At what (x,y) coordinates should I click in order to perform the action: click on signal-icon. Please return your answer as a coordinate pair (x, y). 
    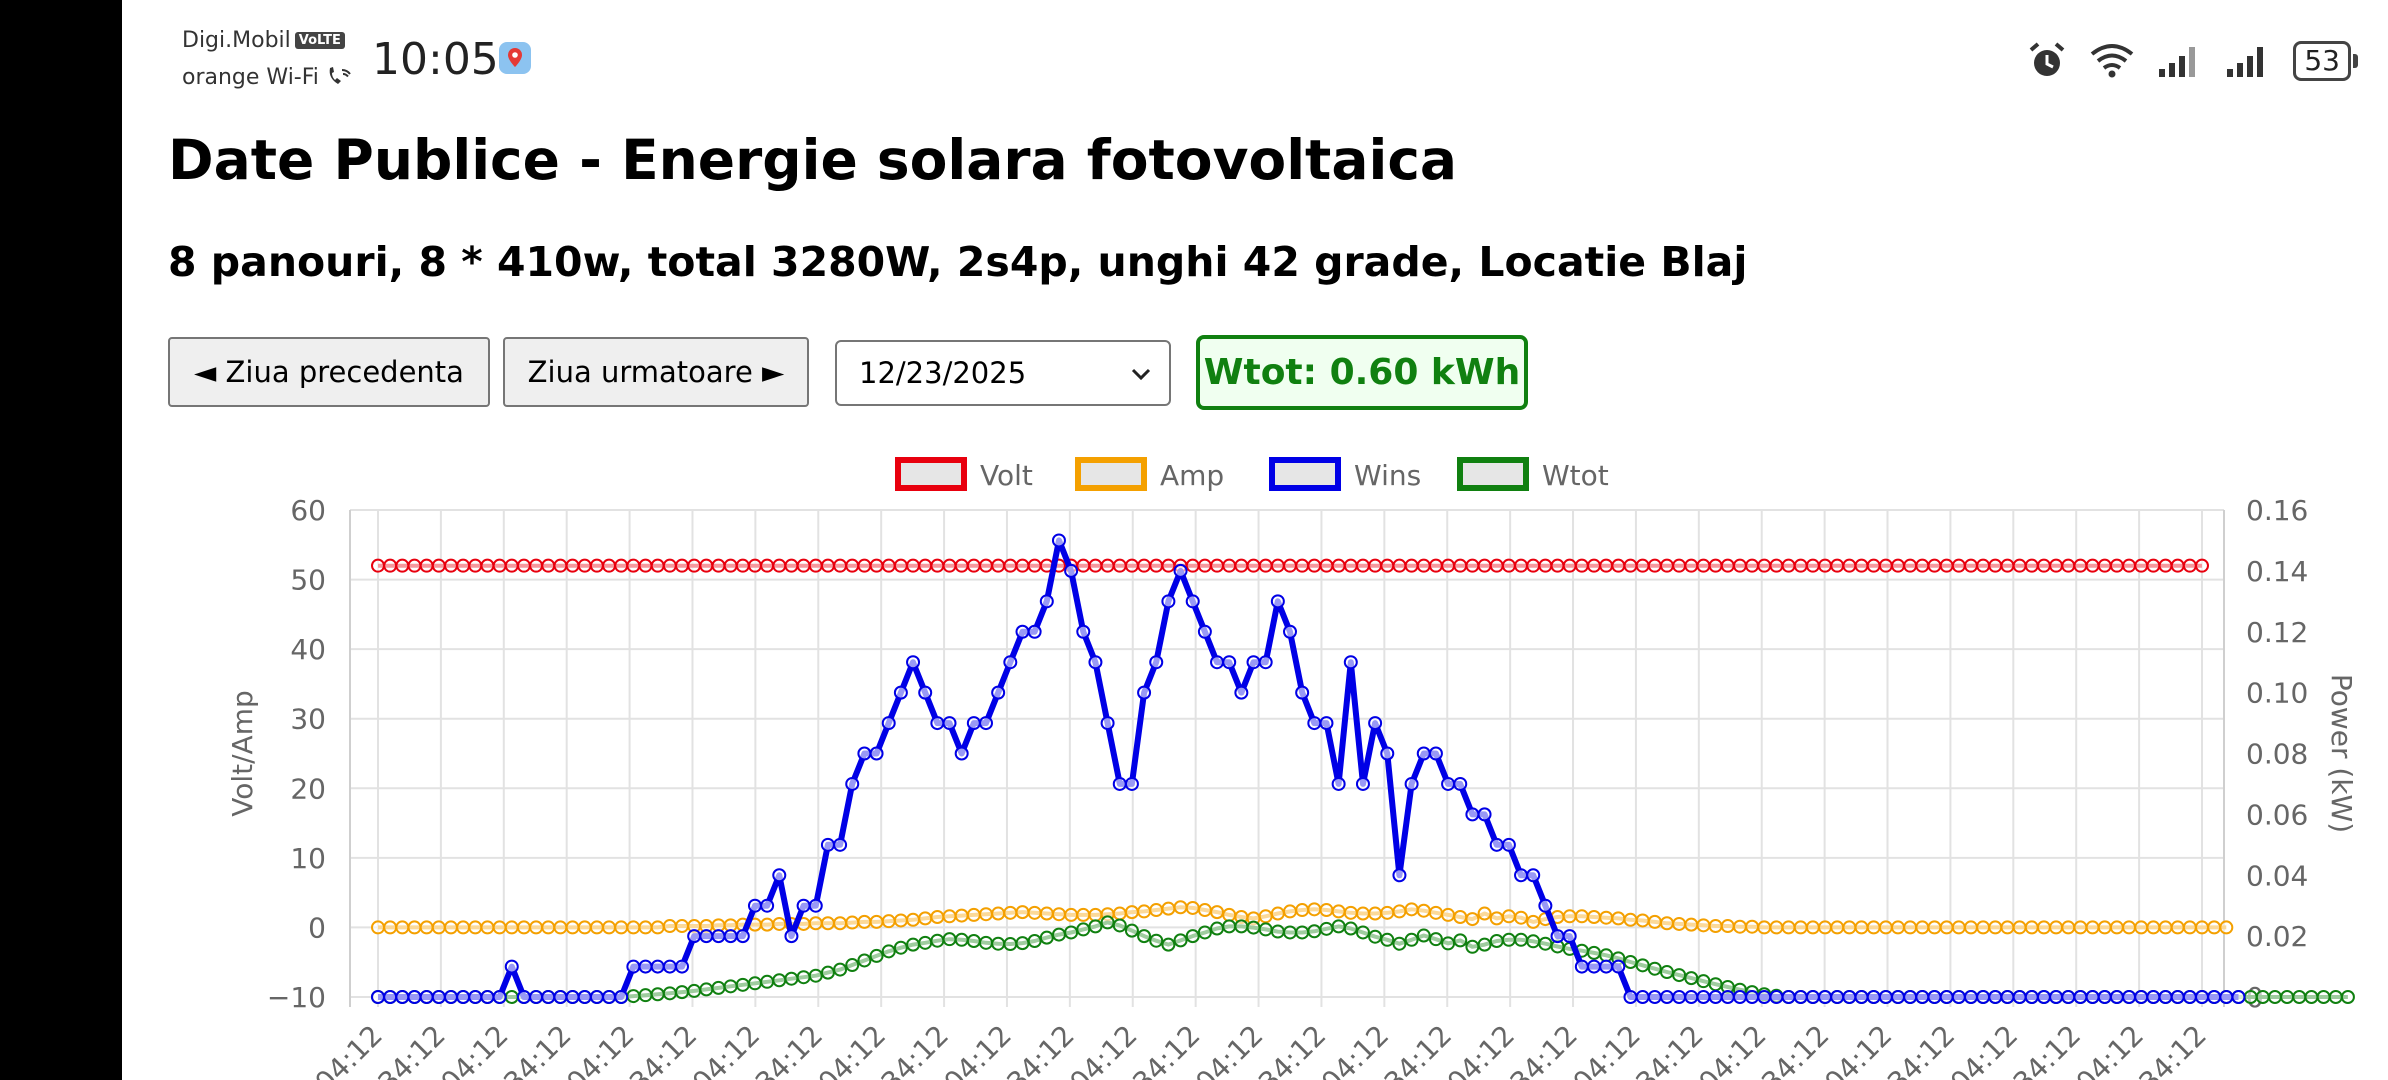
    Looking at the image, I should click on (2177, 62).